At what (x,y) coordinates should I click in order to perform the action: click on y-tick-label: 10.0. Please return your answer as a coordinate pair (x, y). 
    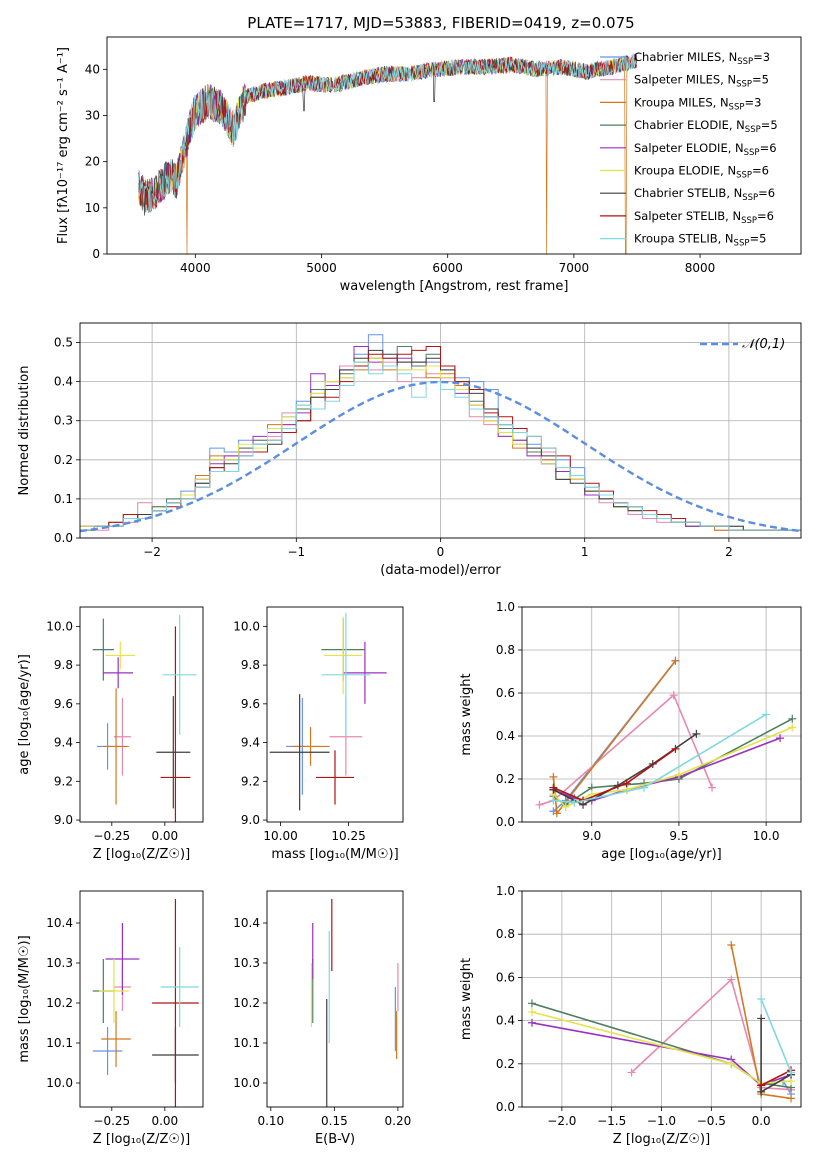
    Looking at the image, I should click on (59, 1083).